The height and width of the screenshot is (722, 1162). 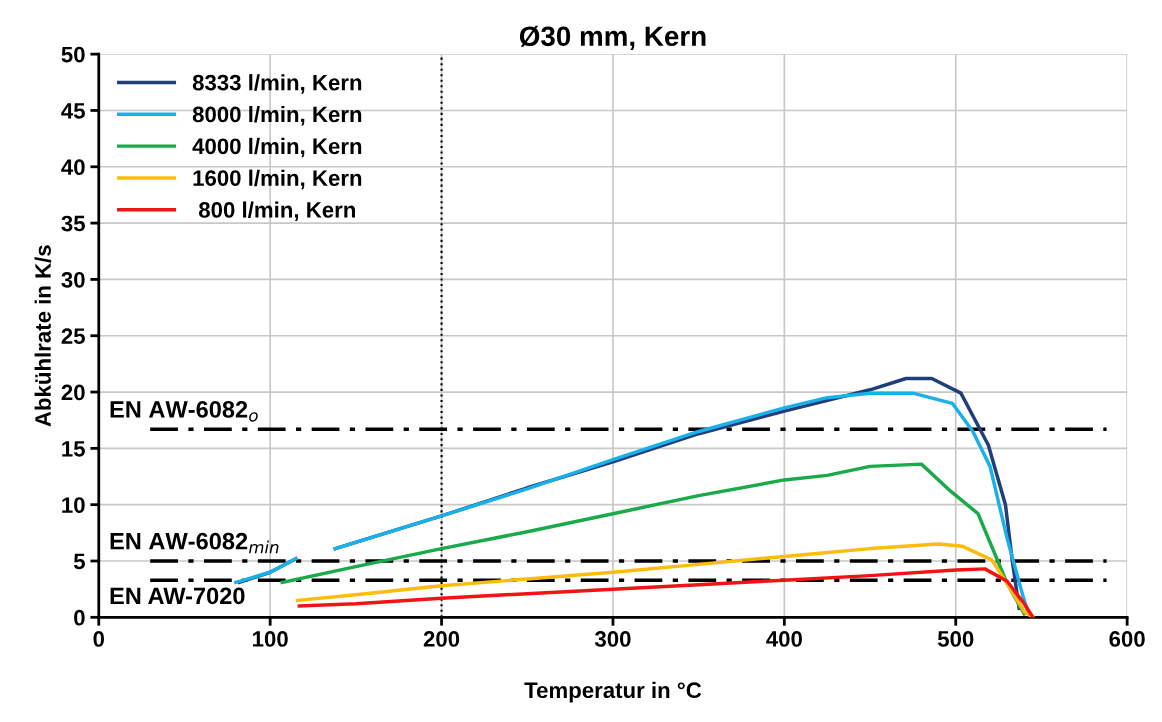 I want to click on y-tick-label: 0, so click(x=79, y=617).